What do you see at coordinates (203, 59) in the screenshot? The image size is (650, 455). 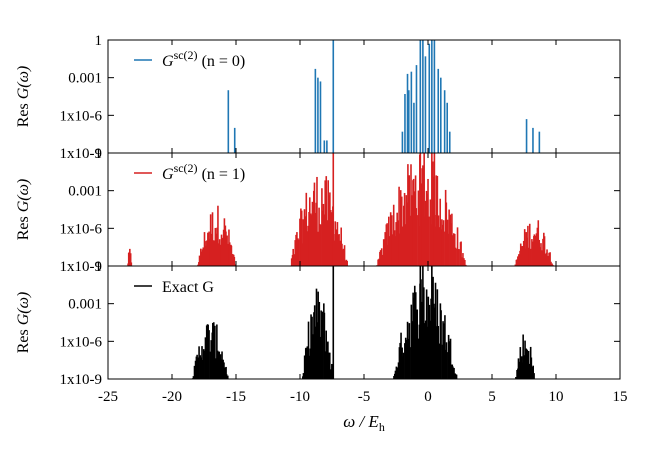 I see `legend-label-1: Gsc(2) (n = 0)` at bounding box center [203, 59].